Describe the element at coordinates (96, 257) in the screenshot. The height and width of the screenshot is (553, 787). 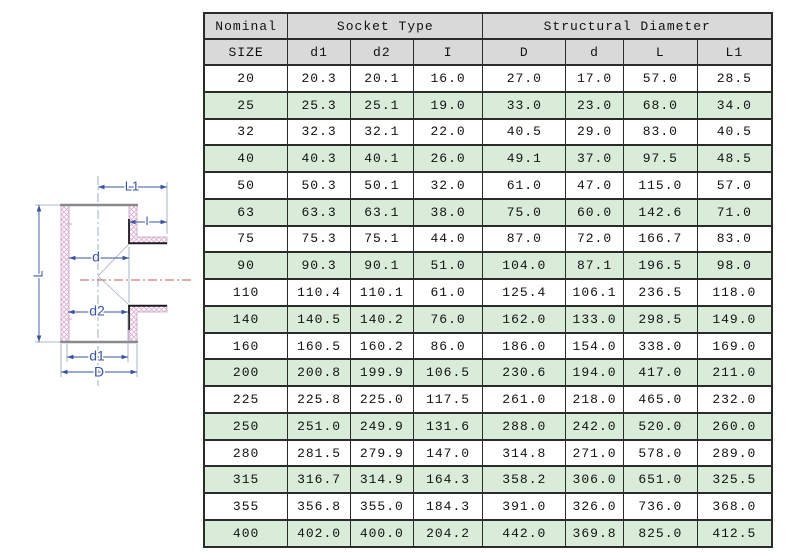
I see `dim-label-d: d` at that location.